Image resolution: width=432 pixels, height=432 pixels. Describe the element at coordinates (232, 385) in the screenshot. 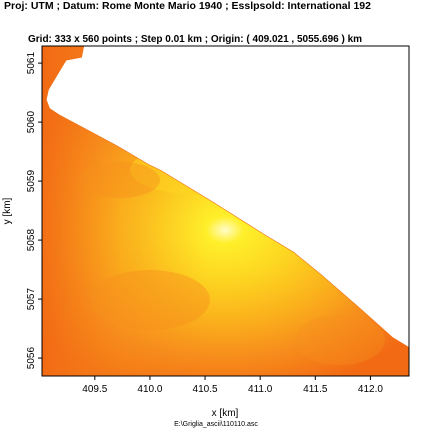

I see `x-axis: 409.5 410.0 410.5 411.0 411.5 412.0` at that location.